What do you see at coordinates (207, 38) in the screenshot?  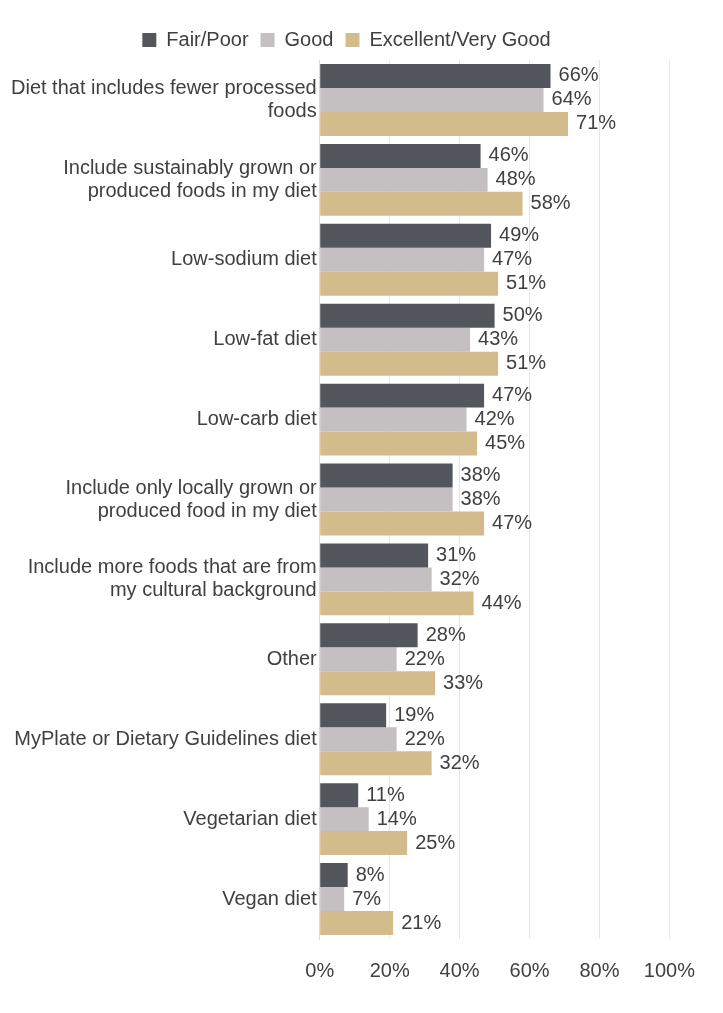 I see `legend-label: Fair/Poor` at bounding box center [207, 38].